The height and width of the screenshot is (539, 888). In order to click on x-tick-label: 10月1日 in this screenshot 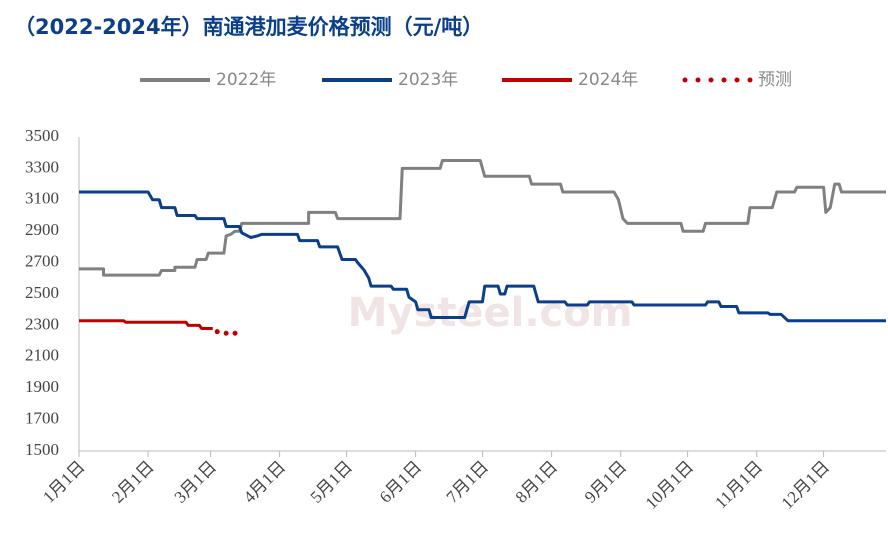, I will do `click(670, 485)`.